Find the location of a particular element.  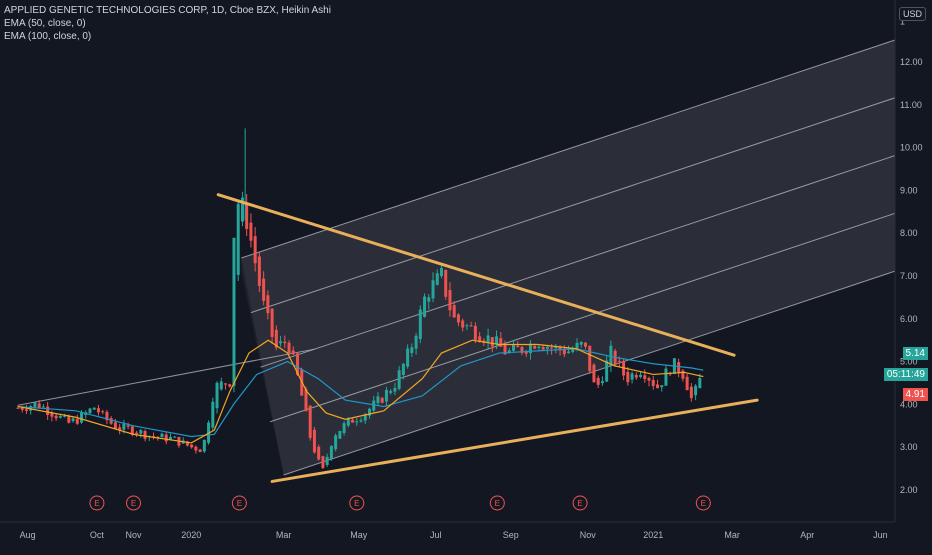

x-tick-label: 2021 is located at coordinates (653, 535).